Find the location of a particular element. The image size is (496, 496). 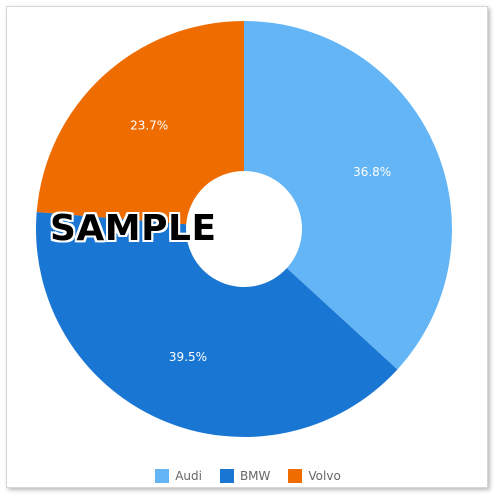

legend-label-audi: Audi is located at coordinates (188, 476).